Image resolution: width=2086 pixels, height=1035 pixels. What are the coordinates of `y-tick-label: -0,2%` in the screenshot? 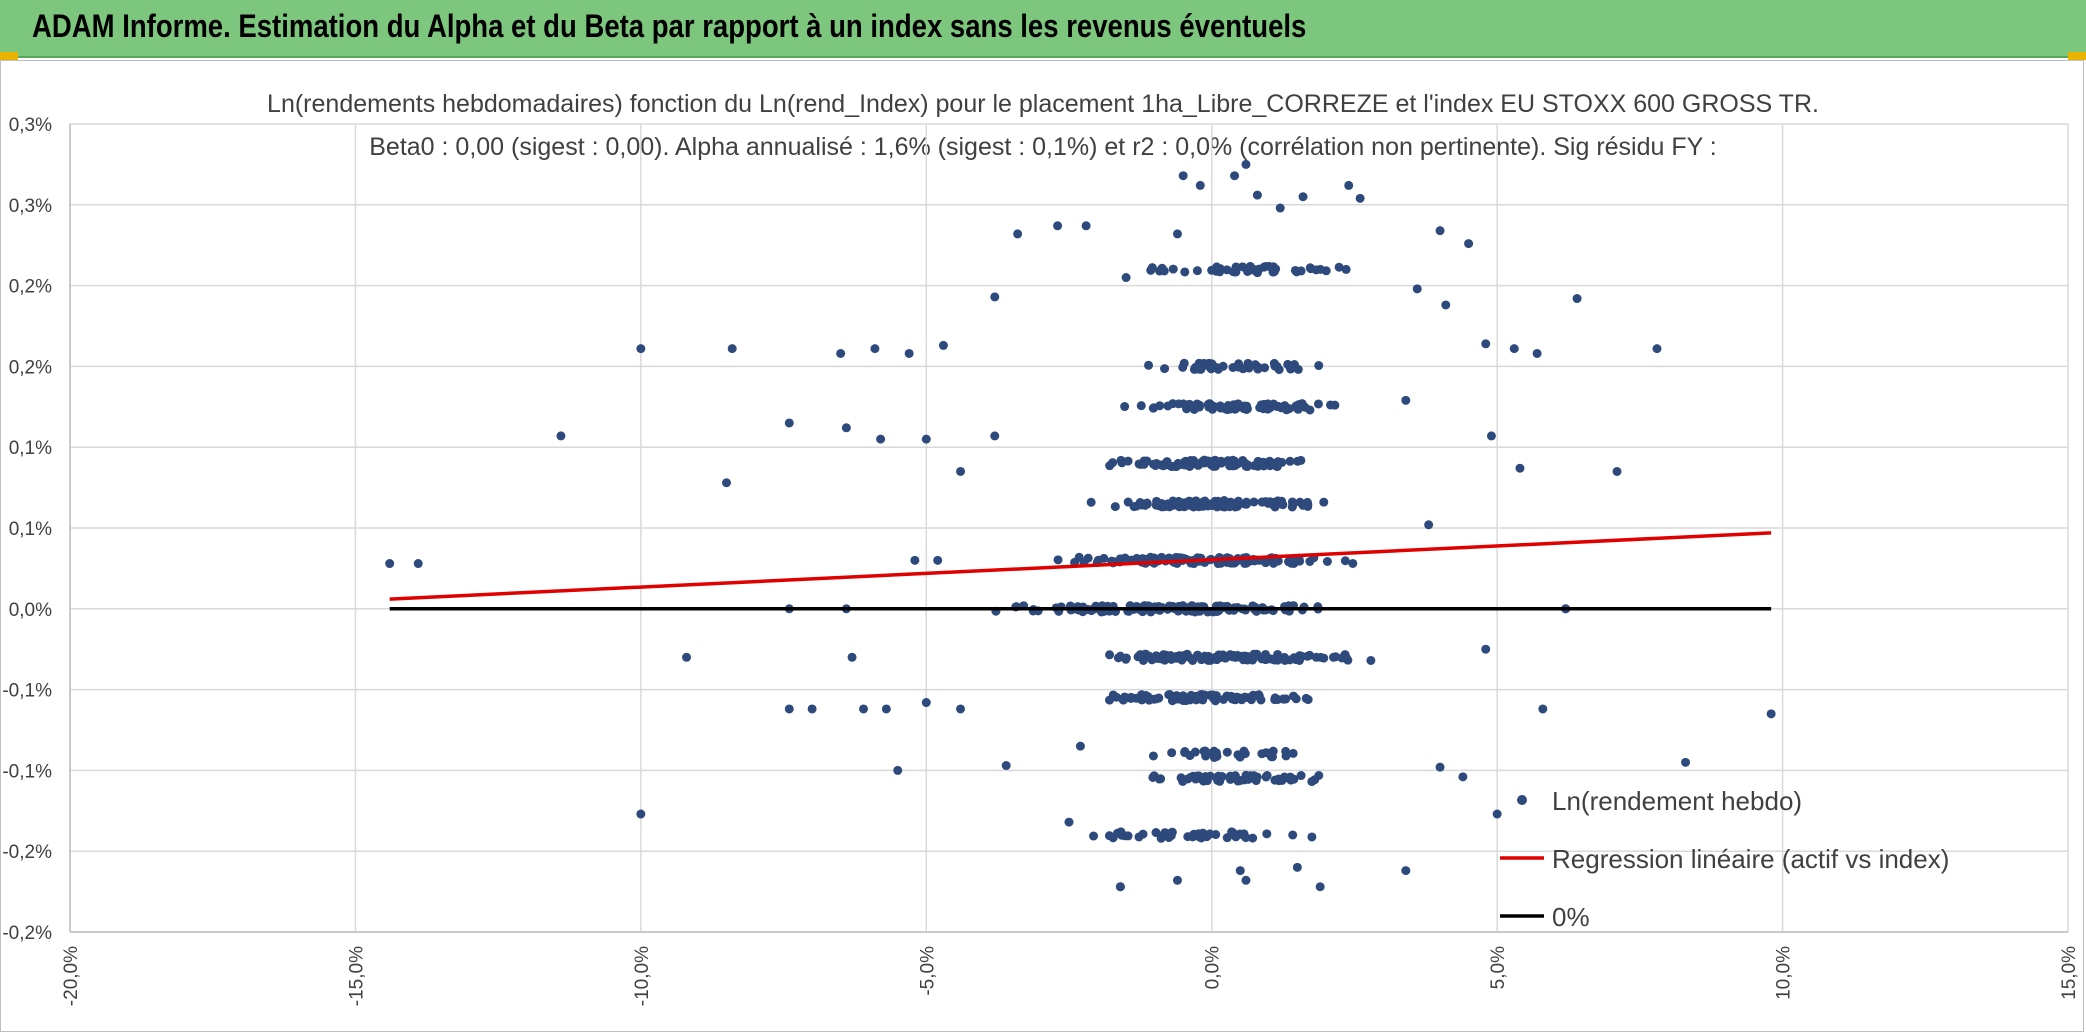 It's located at (27, 852).